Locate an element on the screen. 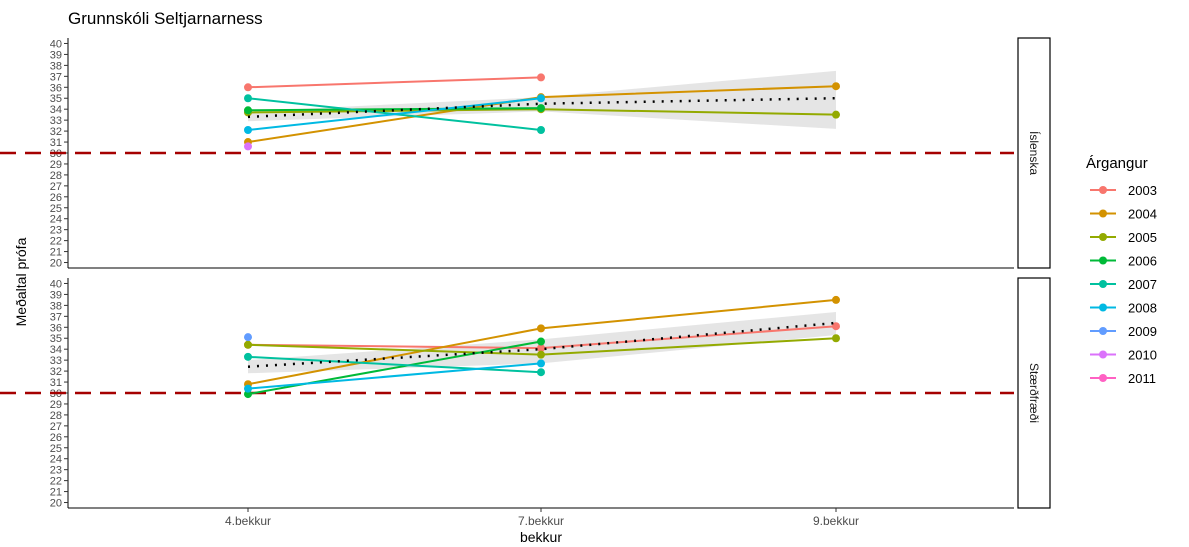  series-line-2003 is located at coordinates (394, 82).